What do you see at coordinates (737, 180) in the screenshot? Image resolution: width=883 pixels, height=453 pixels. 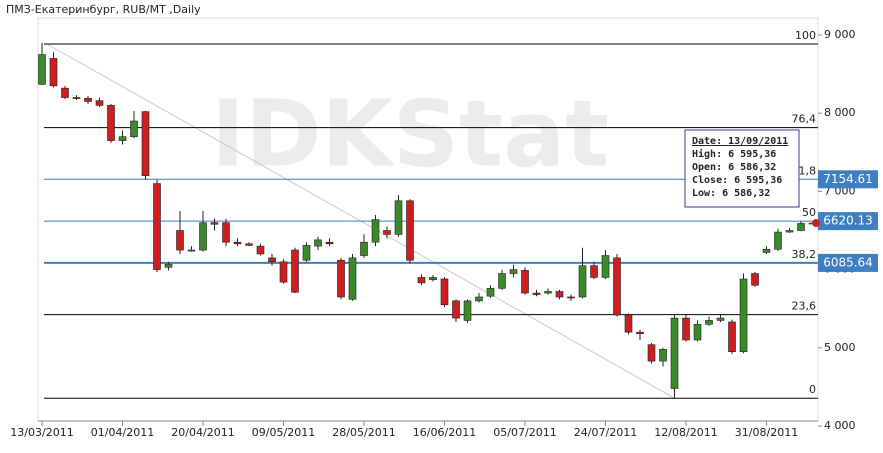 I see `tooltip-close: Close: 6 595,36` at bounding box center [737, 180].